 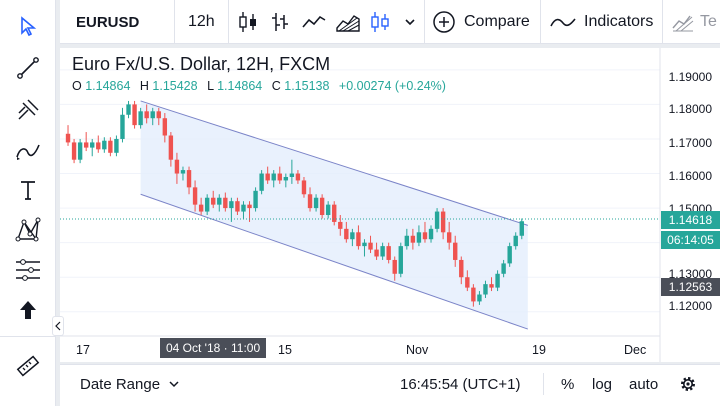 I want to click on arrow-up-icon, so click(x=28, y=310).